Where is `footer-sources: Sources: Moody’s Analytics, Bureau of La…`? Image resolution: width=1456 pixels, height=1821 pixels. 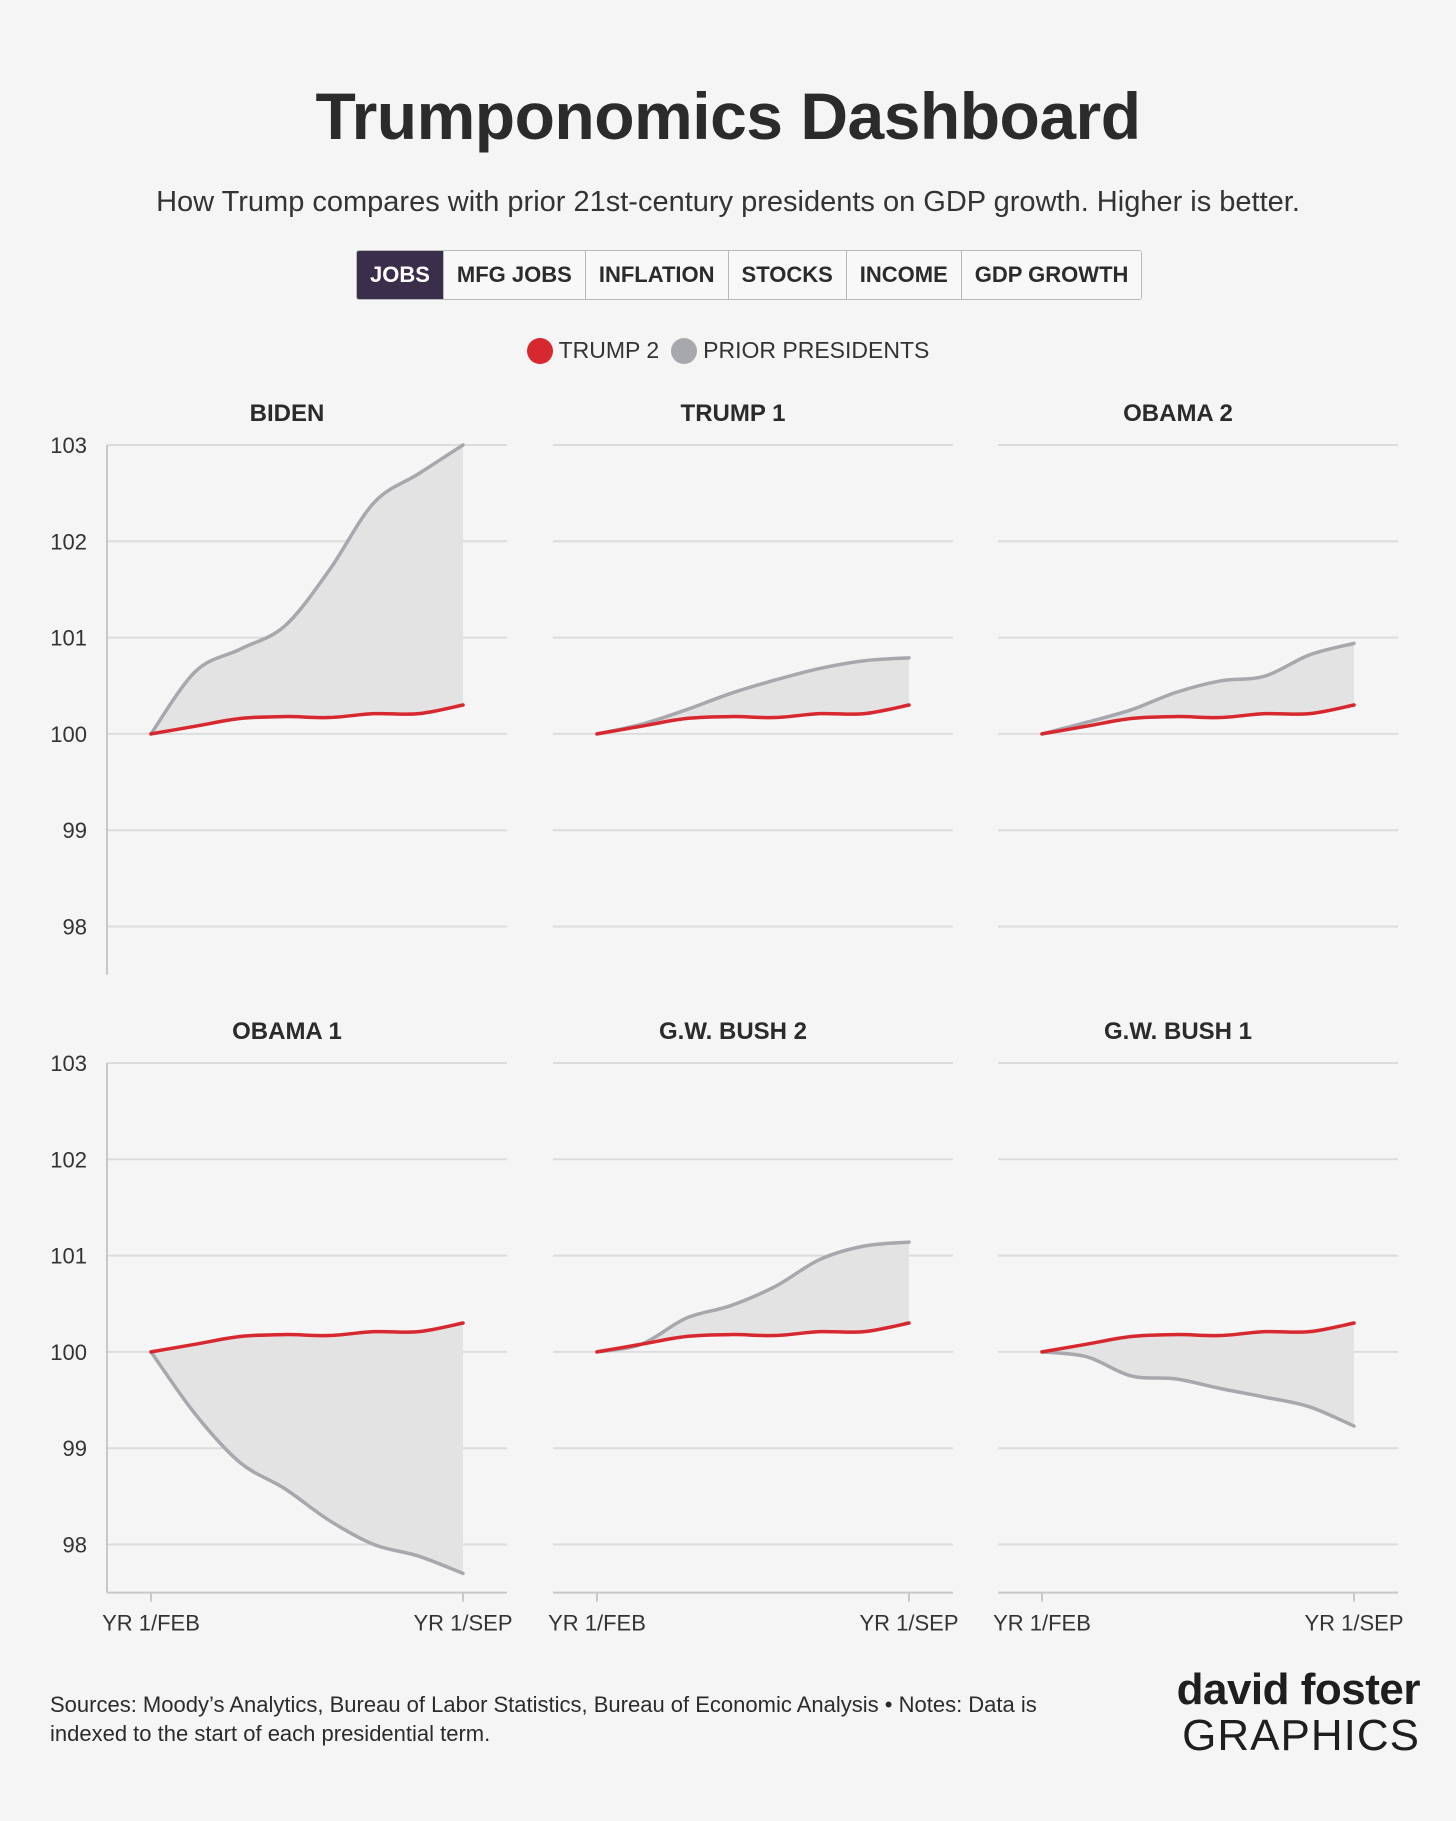 footer-sources: Sources: Moody’s Analytics, Bureau of La… is located at coordinates (543, 1719).